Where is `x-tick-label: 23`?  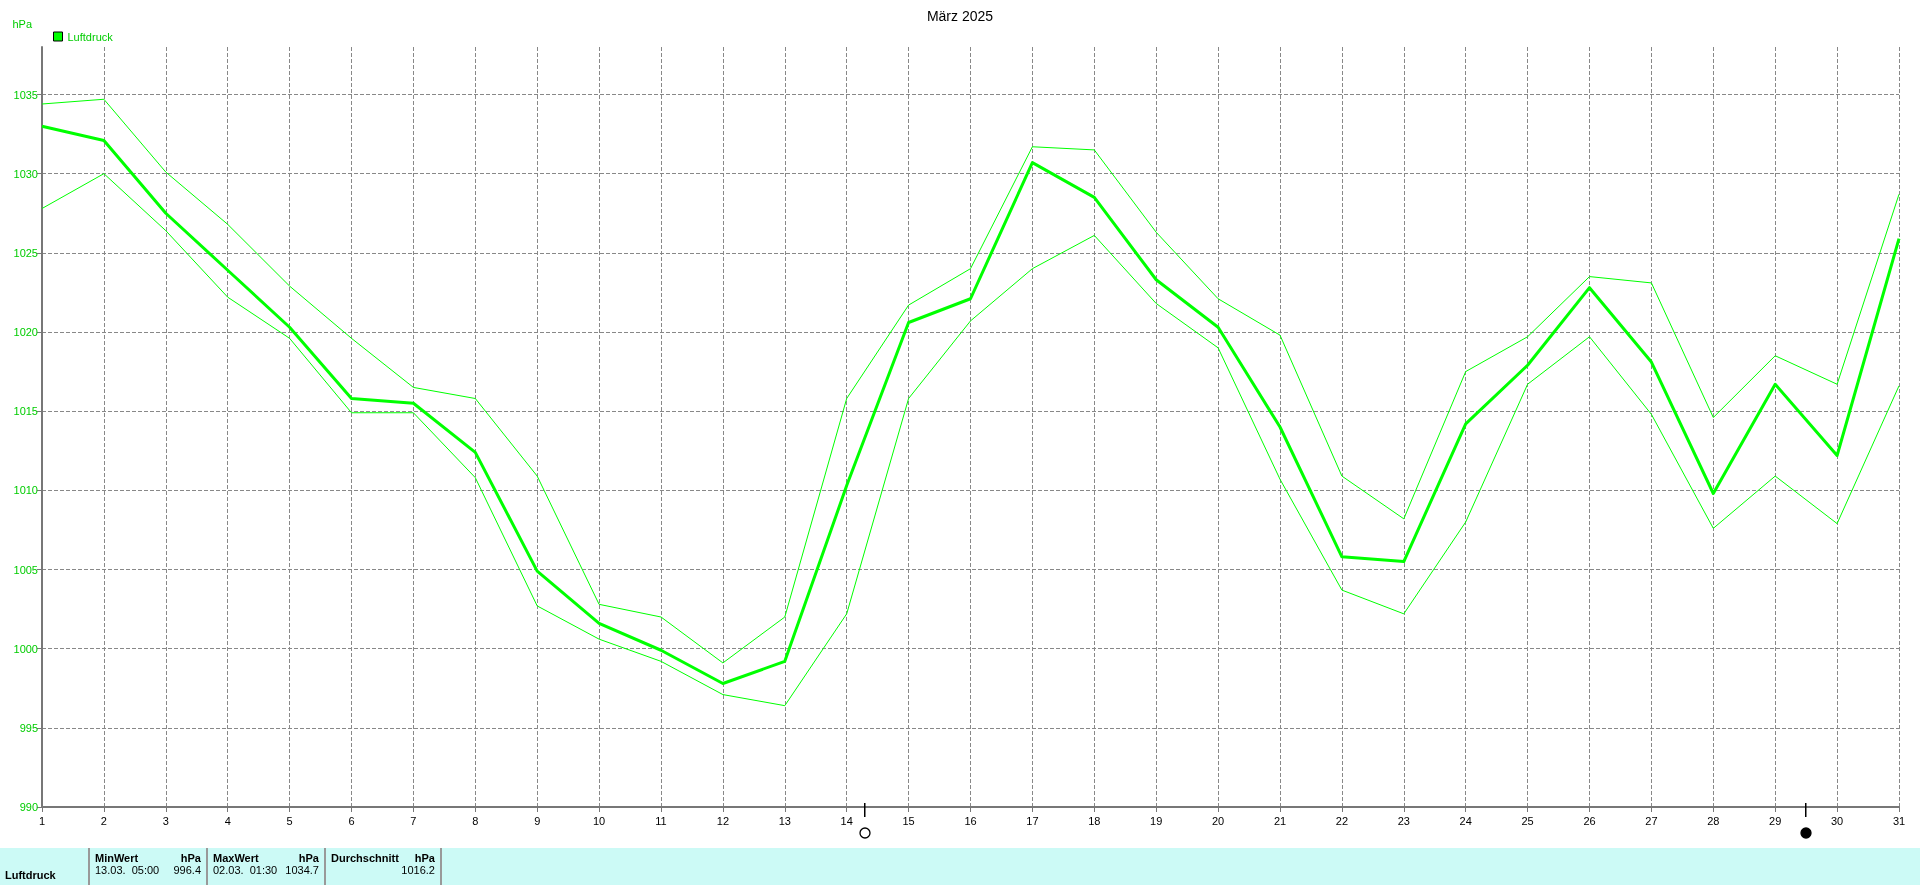 x-tick-label: 23 is located at coordinates (1403, 820).